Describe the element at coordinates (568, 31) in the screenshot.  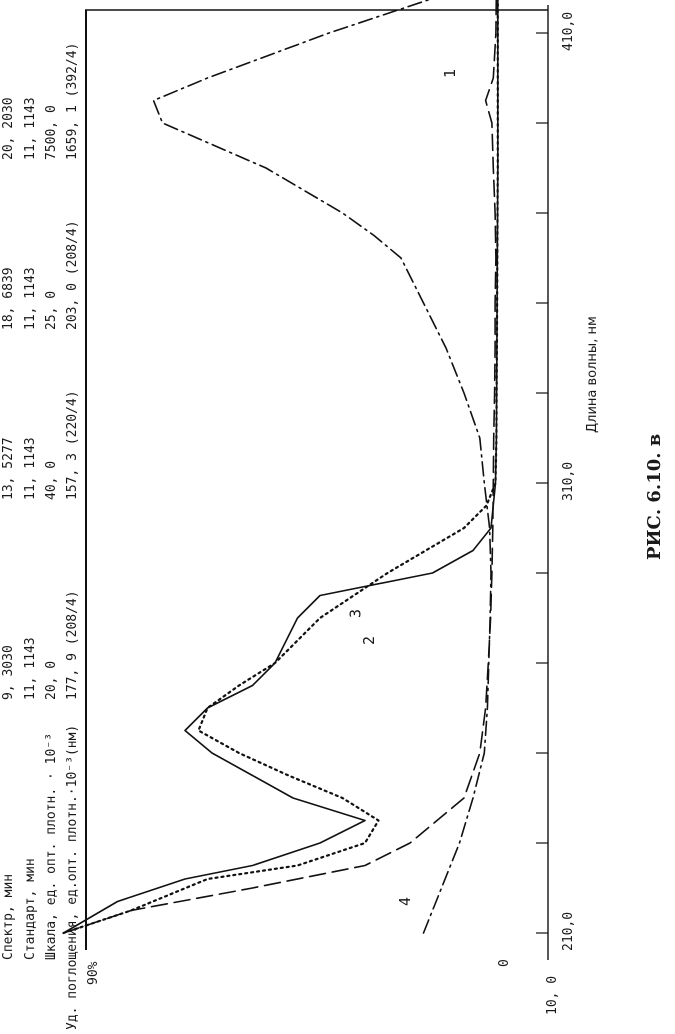
I see `x-tick-label: 410,0` at that location.